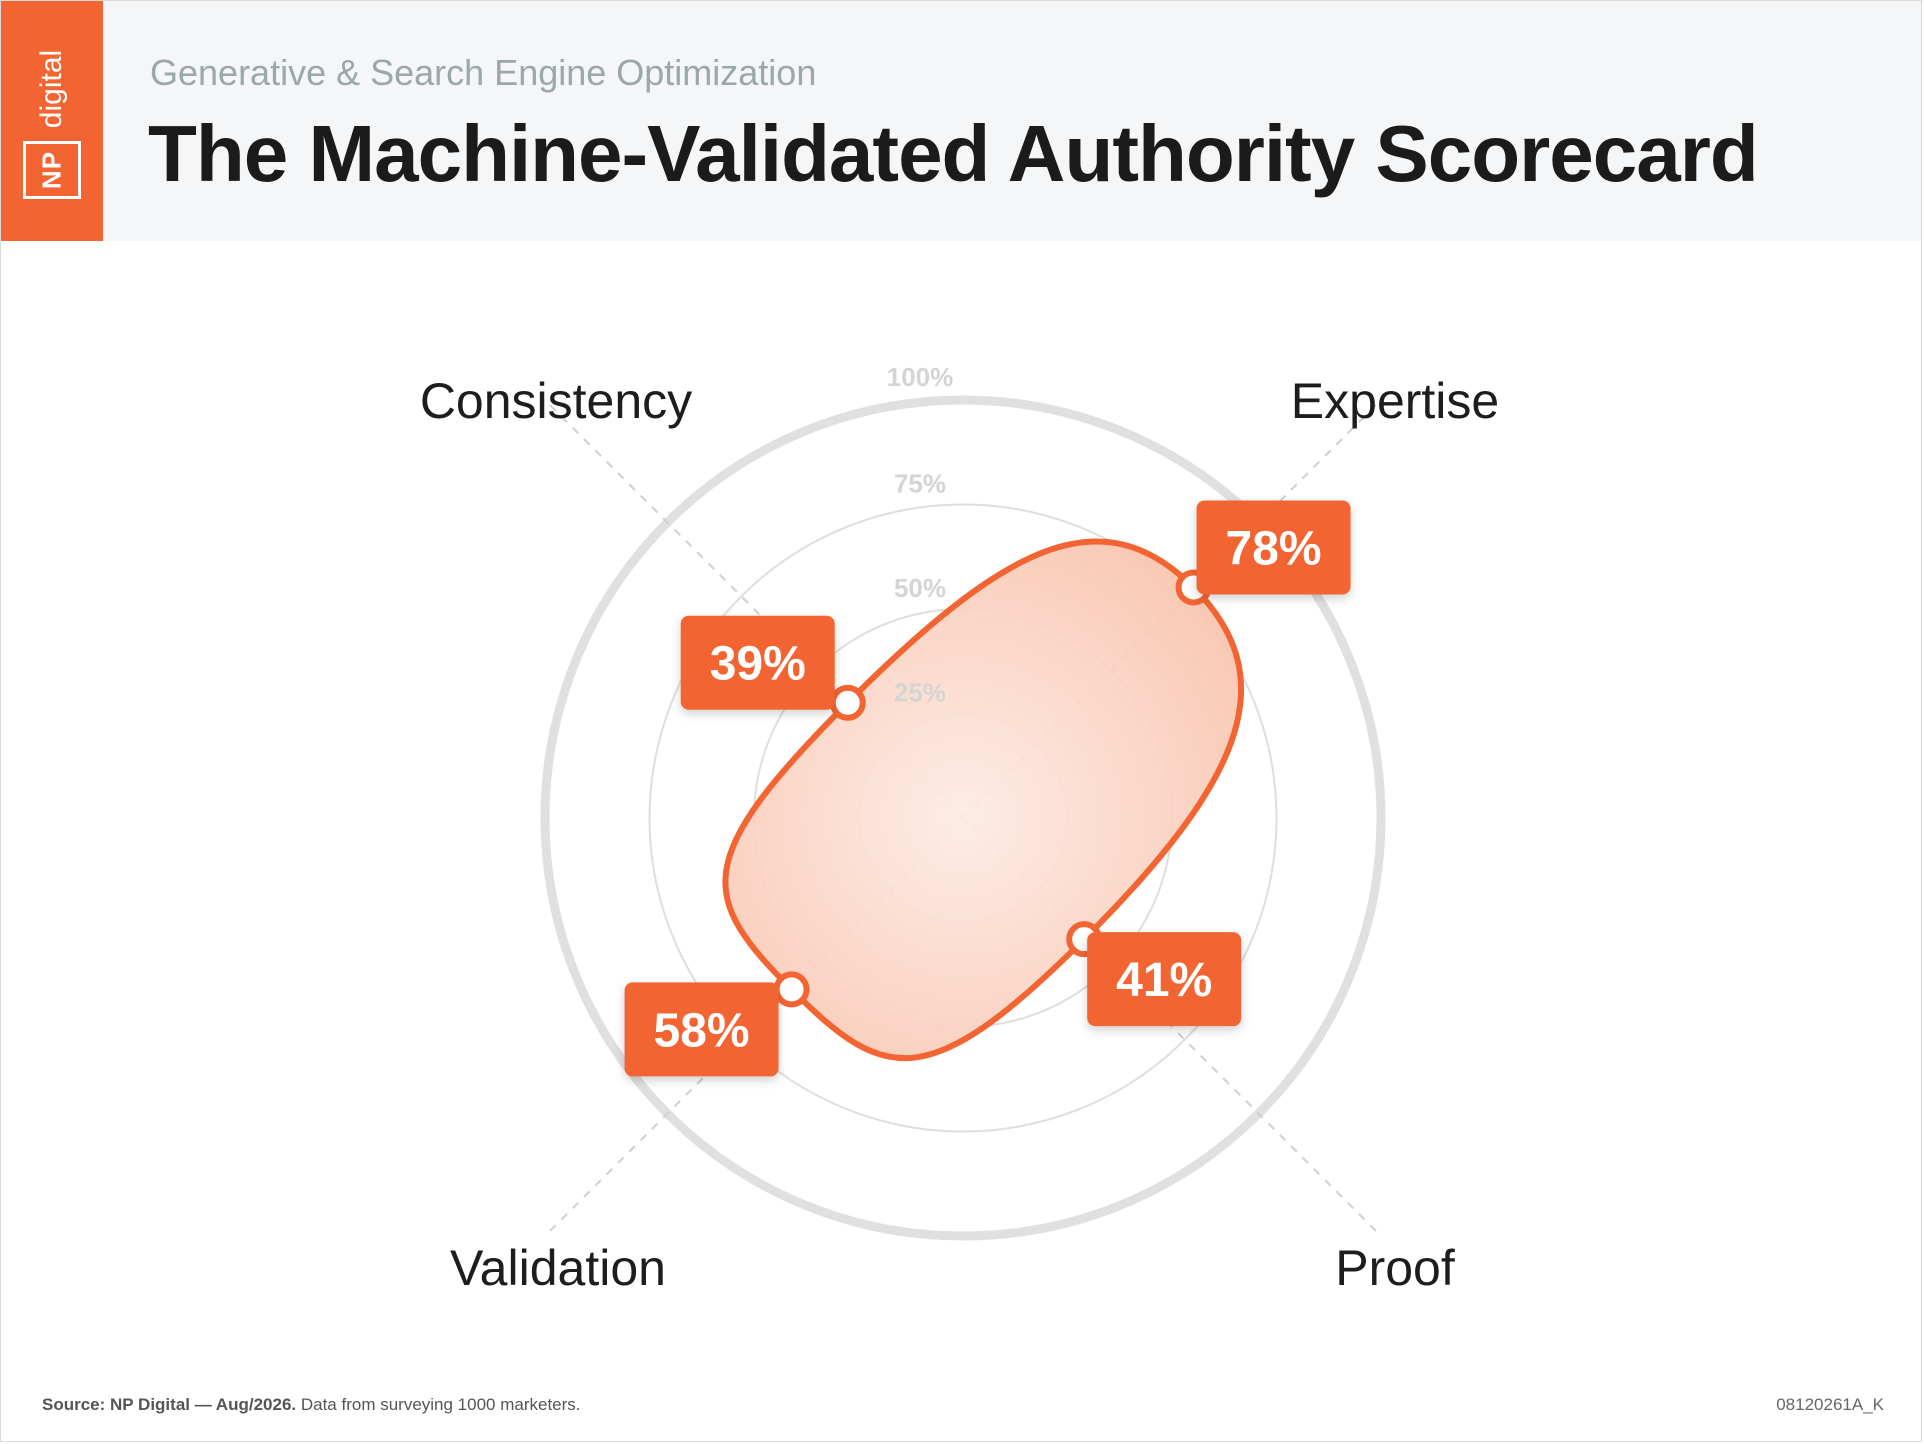  What do you see at coordinates (438, 1404) in the screenshot?
I see `source-rest: Data from surveying 1000 marketers.` at bounding box center [438, 1404].